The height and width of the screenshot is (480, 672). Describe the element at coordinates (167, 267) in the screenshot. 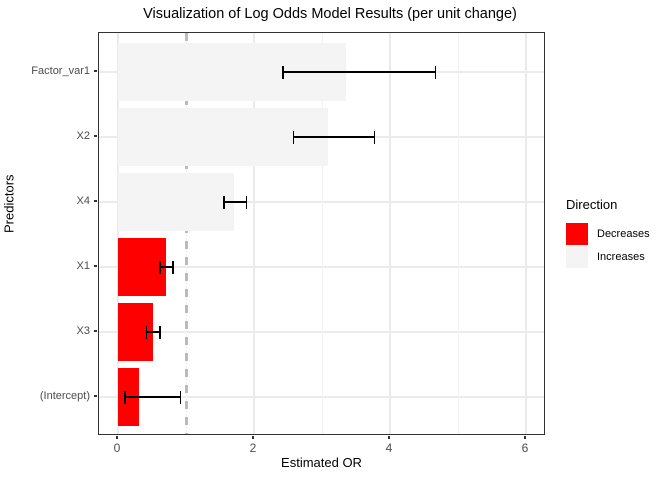

I see `errorbar-line-X1` at that location.